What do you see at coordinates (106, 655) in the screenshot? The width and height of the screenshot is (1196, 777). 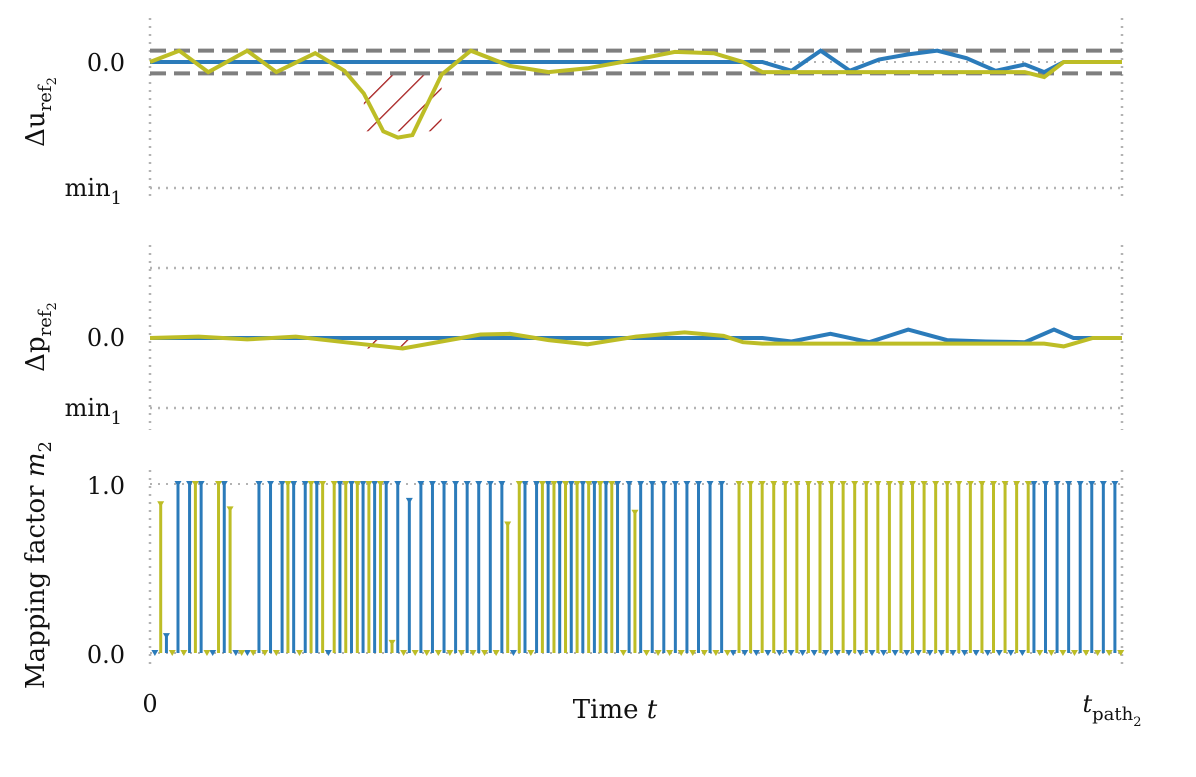 I see `p3-tick-zero: 0.0` at bounding box center [106, 655].